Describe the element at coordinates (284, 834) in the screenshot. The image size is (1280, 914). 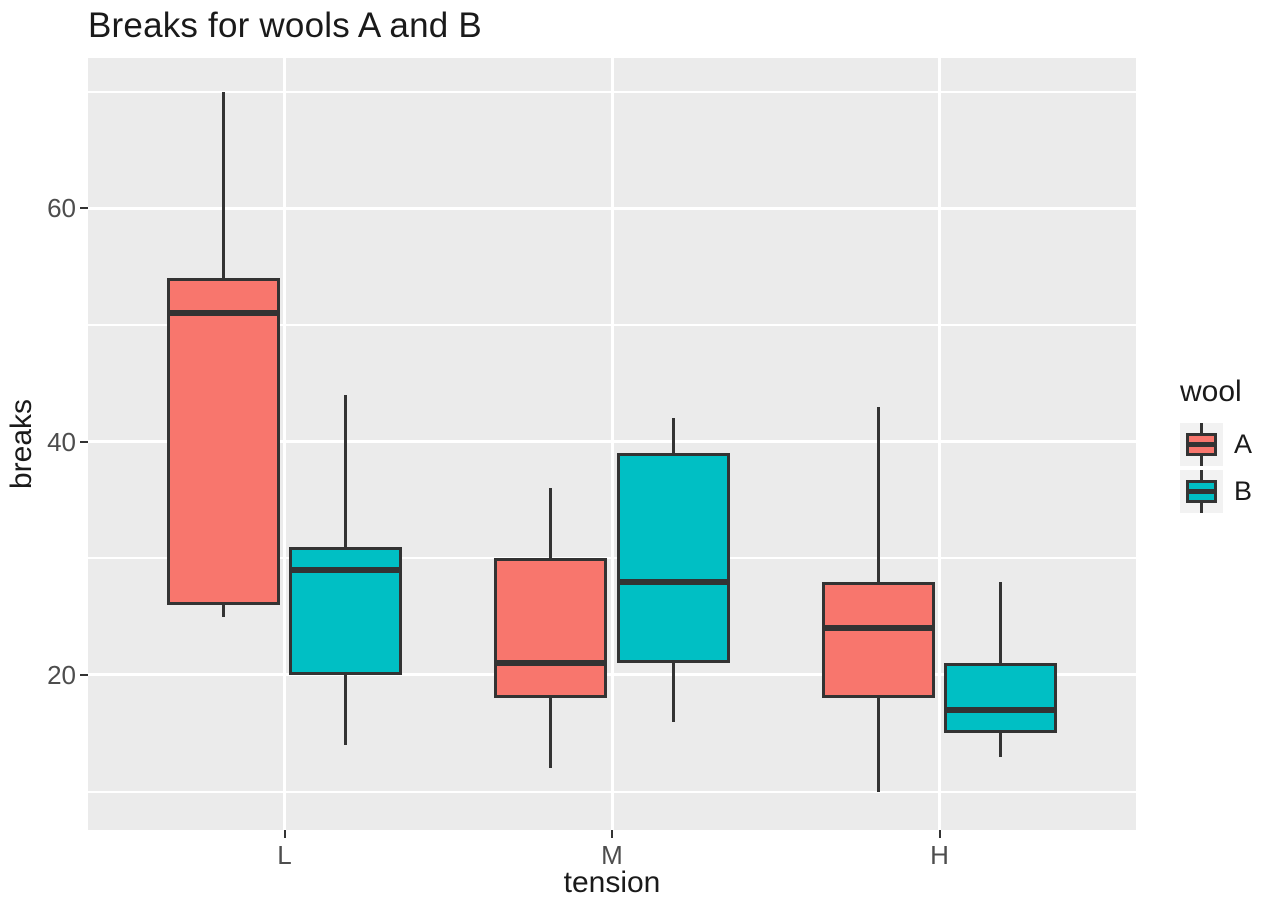
I see `x-tick-mark-L` at that location.